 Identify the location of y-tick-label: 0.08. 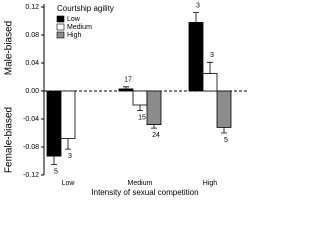
(32, 35).